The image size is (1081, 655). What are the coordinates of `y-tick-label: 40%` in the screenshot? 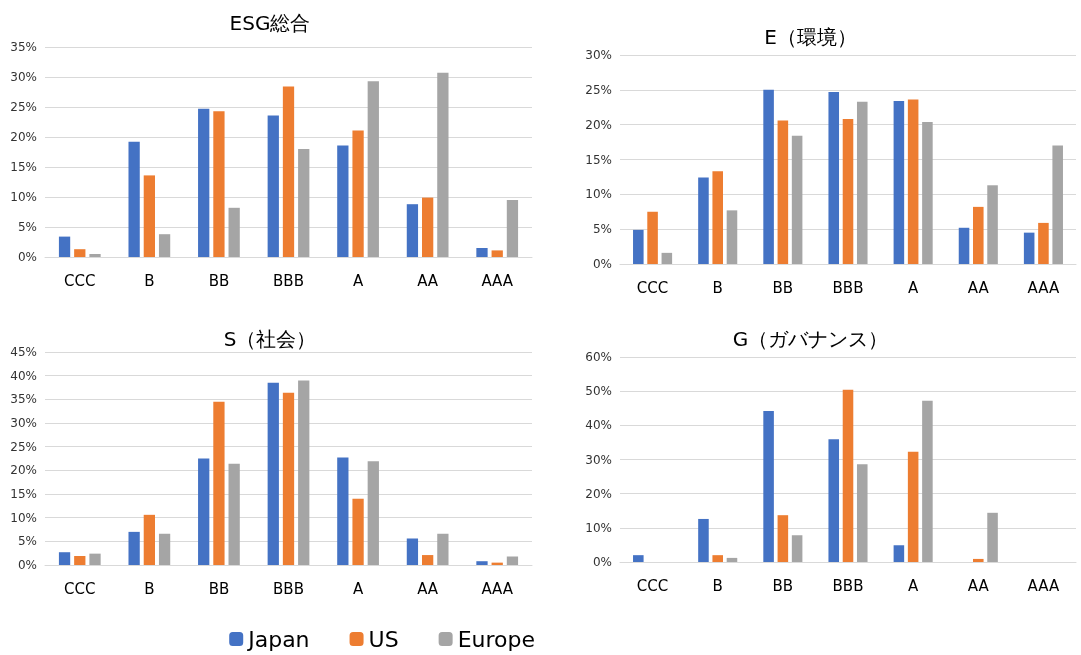 It's located at (23, 375).